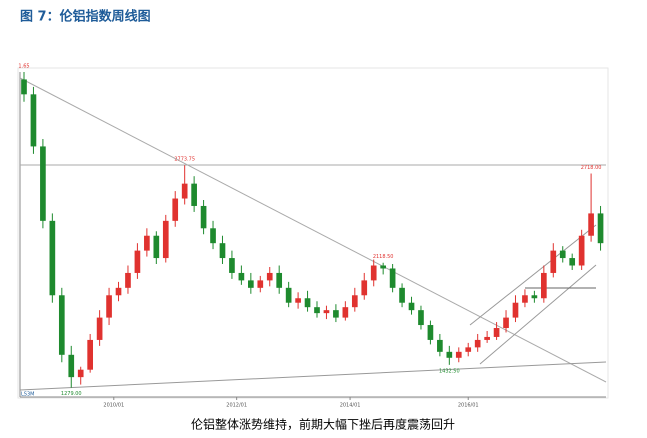 The image size is (647, 438). I want to click on annotation: 2773.75, so click(184, 160).